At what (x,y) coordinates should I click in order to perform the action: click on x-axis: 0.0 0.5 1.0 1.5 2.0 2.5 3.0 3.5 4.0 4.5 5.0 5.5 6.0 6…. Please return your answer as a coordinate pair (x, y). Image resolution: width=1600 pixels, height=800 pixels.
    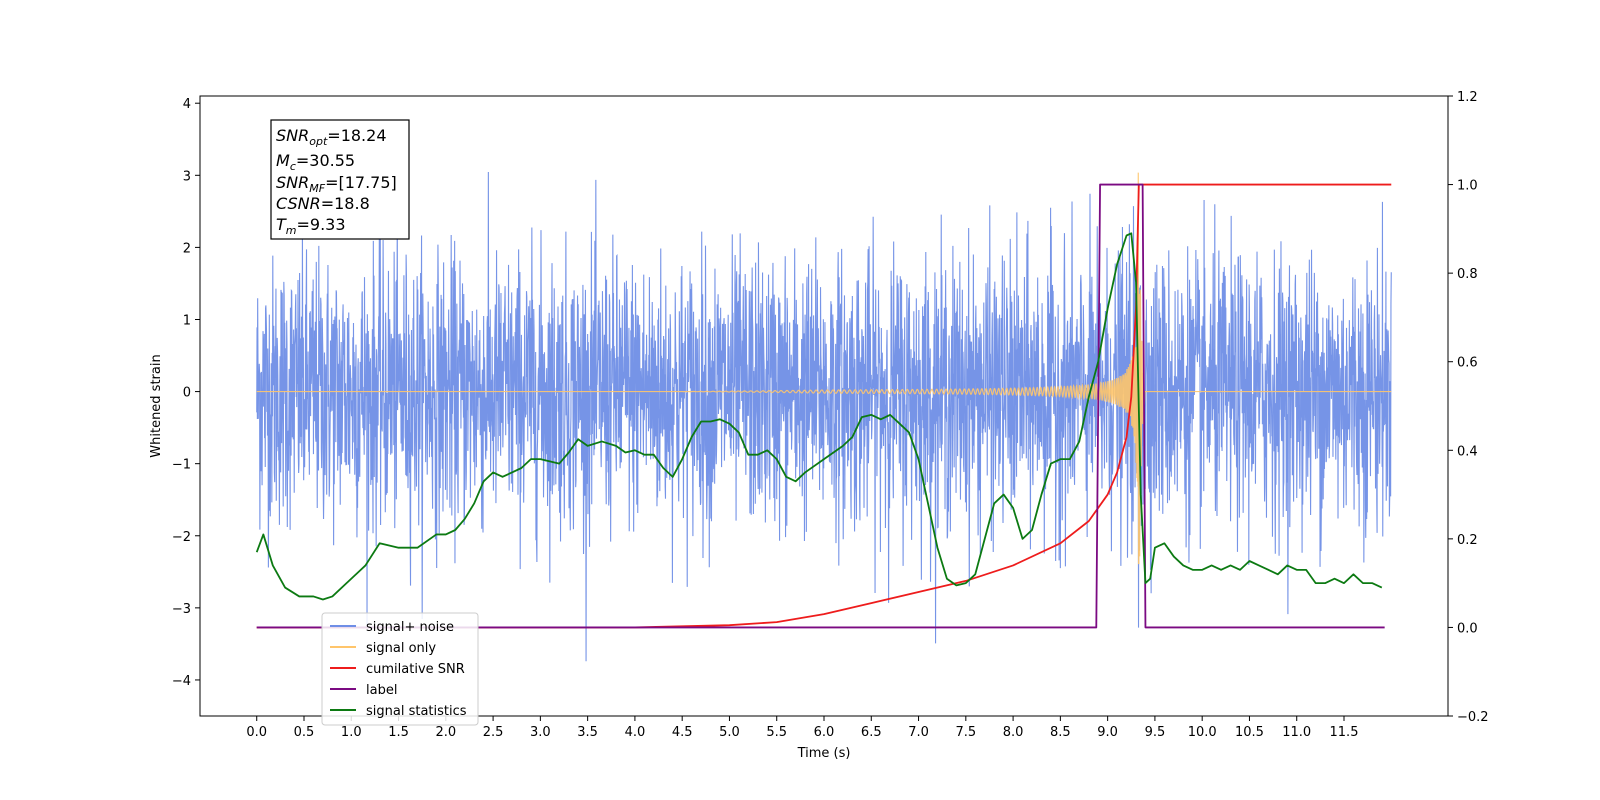
    Looking at the image, I should click on (802, 728).